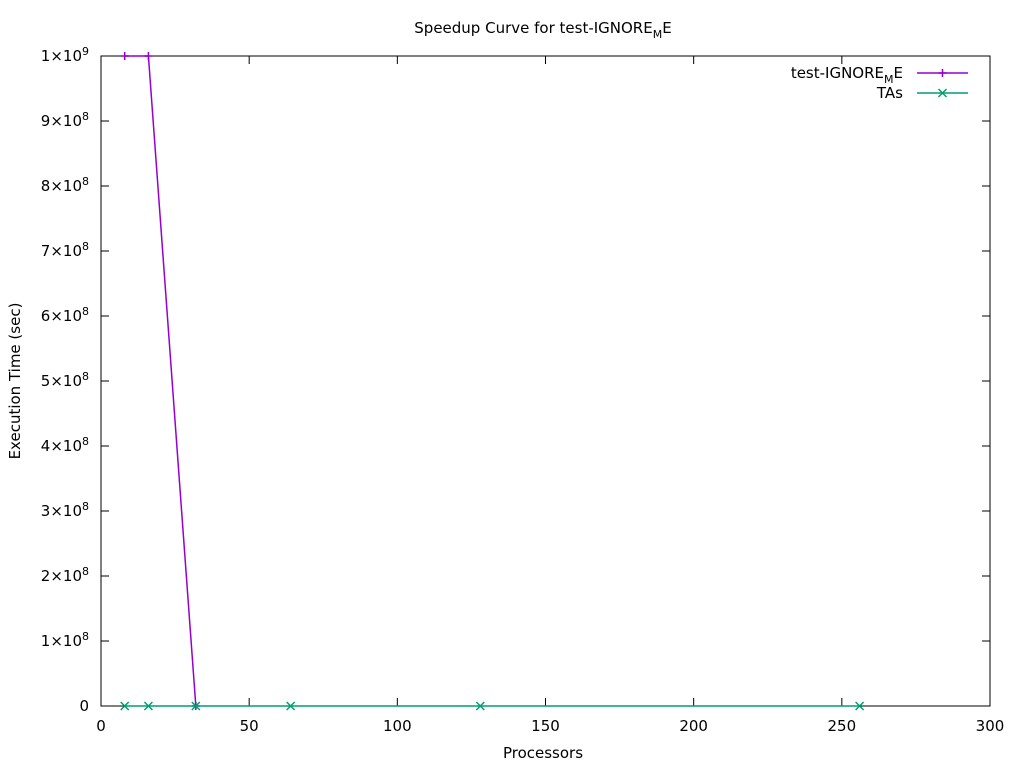 The height and width of the screenshot is (768, 1024). Describe the element at coordinates (101, 726) in the screenshot. I see `x-tick-label: 0` at that location.